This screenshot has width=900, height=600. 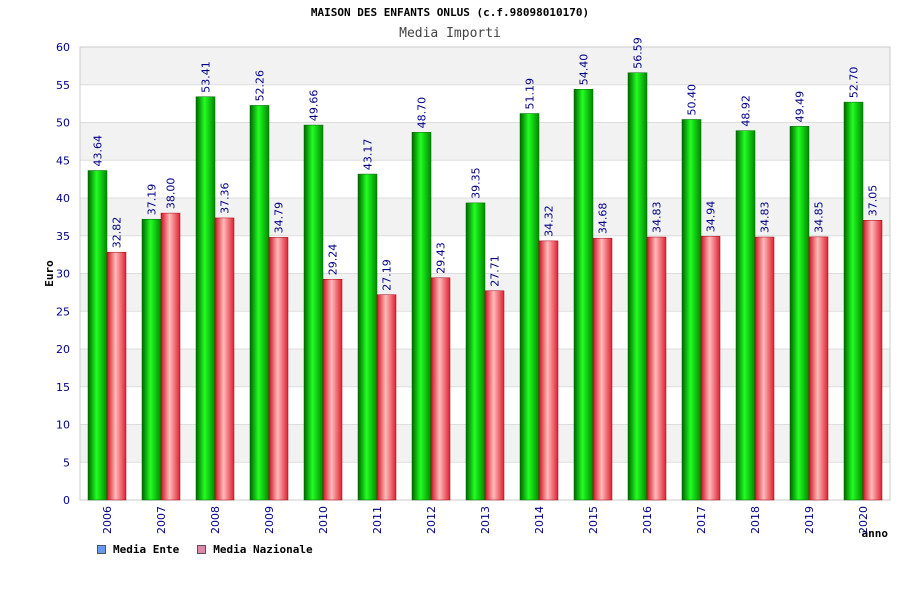 What do you see at coordinates (485, 520) in the screenshot?
I see `x-tick-label: 2013` at bounding box center [485, 520].